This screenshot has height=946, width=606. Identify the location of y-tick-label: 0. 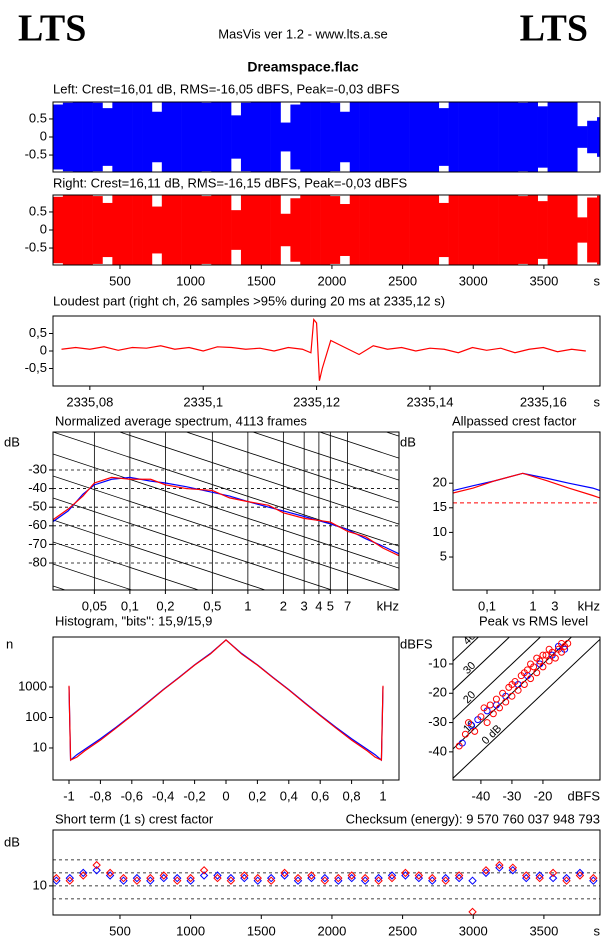
(43, 135).